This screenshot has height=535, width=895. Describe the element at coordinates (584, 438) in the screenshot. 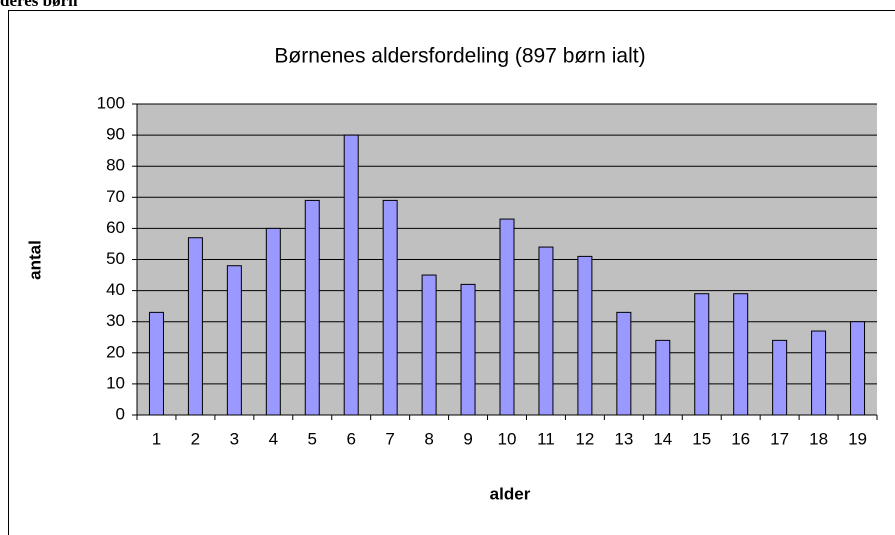

I see `x-tick-label: 12` at that location.